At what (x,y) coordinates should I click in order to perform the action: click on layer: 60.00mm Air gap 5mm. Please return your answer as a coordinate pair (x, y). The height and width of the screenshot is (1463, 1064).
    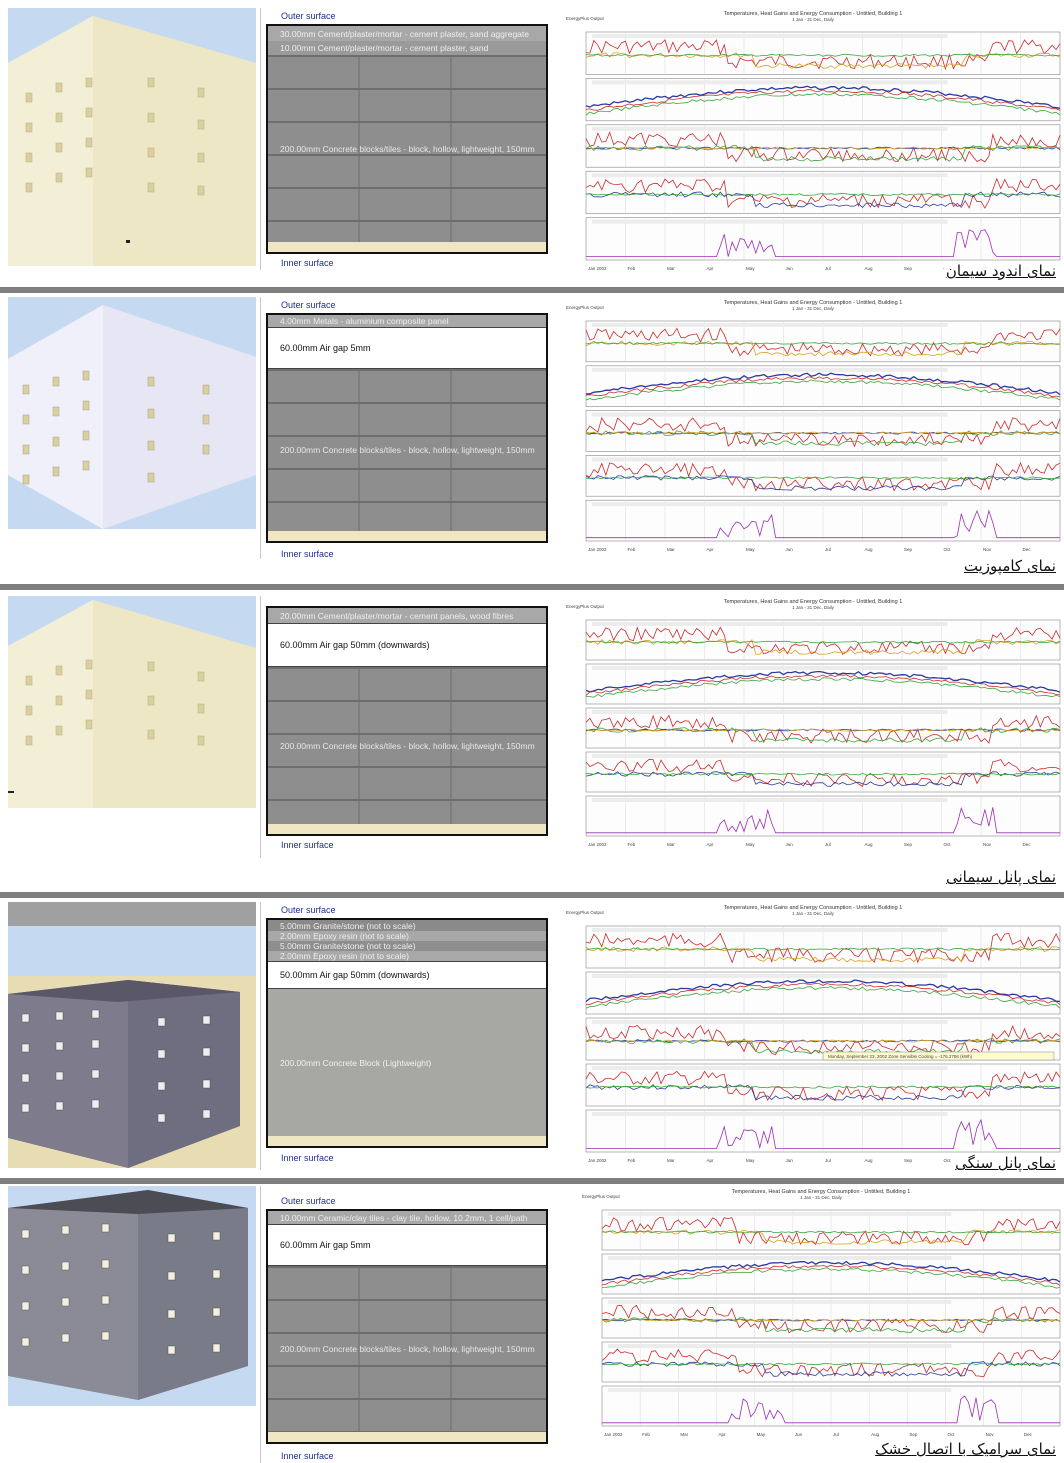
    Looking at the image, I should click on (407, 1245).